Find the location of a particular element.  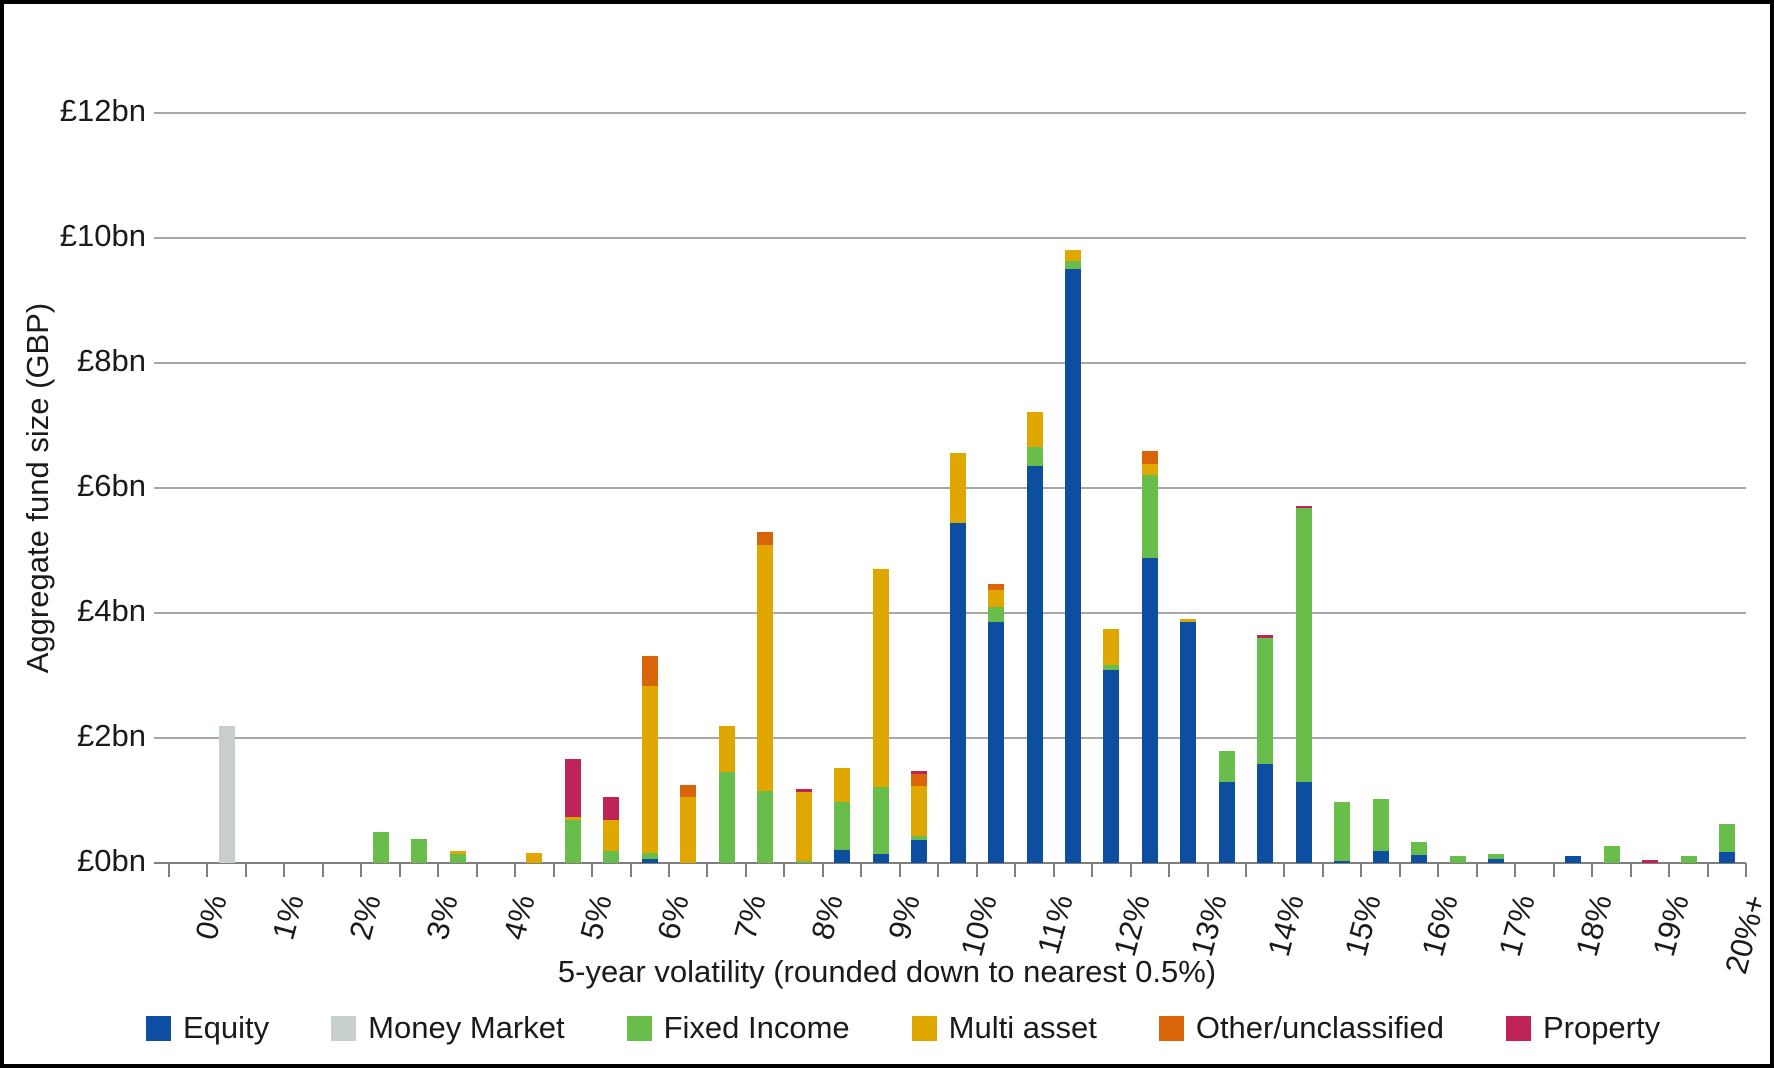

slot-6% is located at coordinates (650, 488).